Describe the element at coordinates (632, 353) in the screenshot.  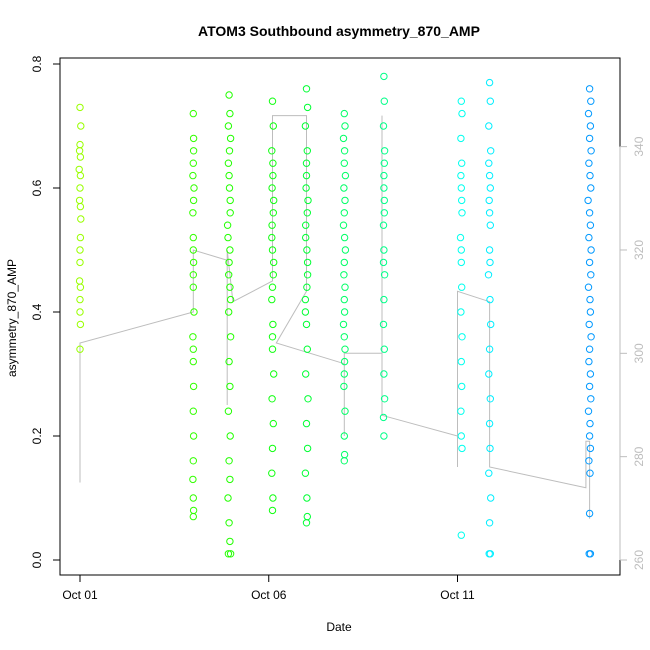
I see `secondary-y-axis: 260 280 300 320 340` at that location.